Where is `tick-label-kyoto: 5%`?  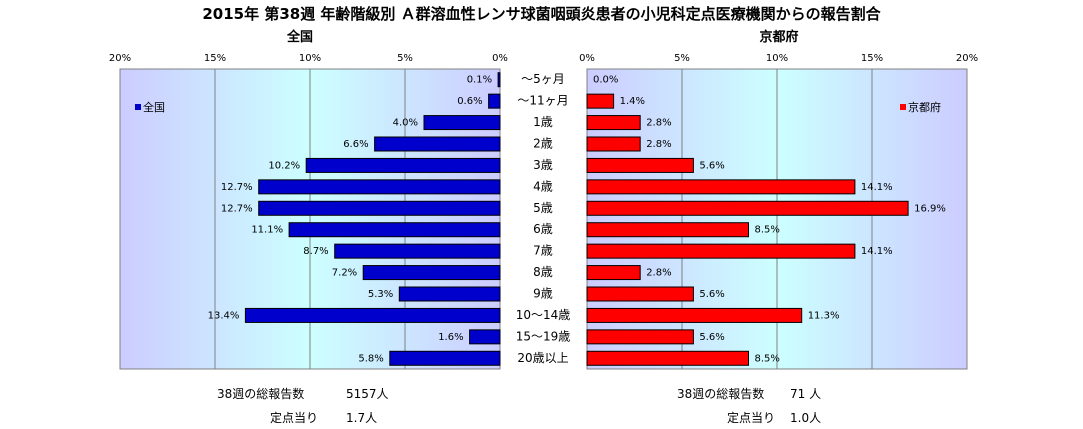
tick-label-kyoto: 5% is located at coordinates (682, 58).